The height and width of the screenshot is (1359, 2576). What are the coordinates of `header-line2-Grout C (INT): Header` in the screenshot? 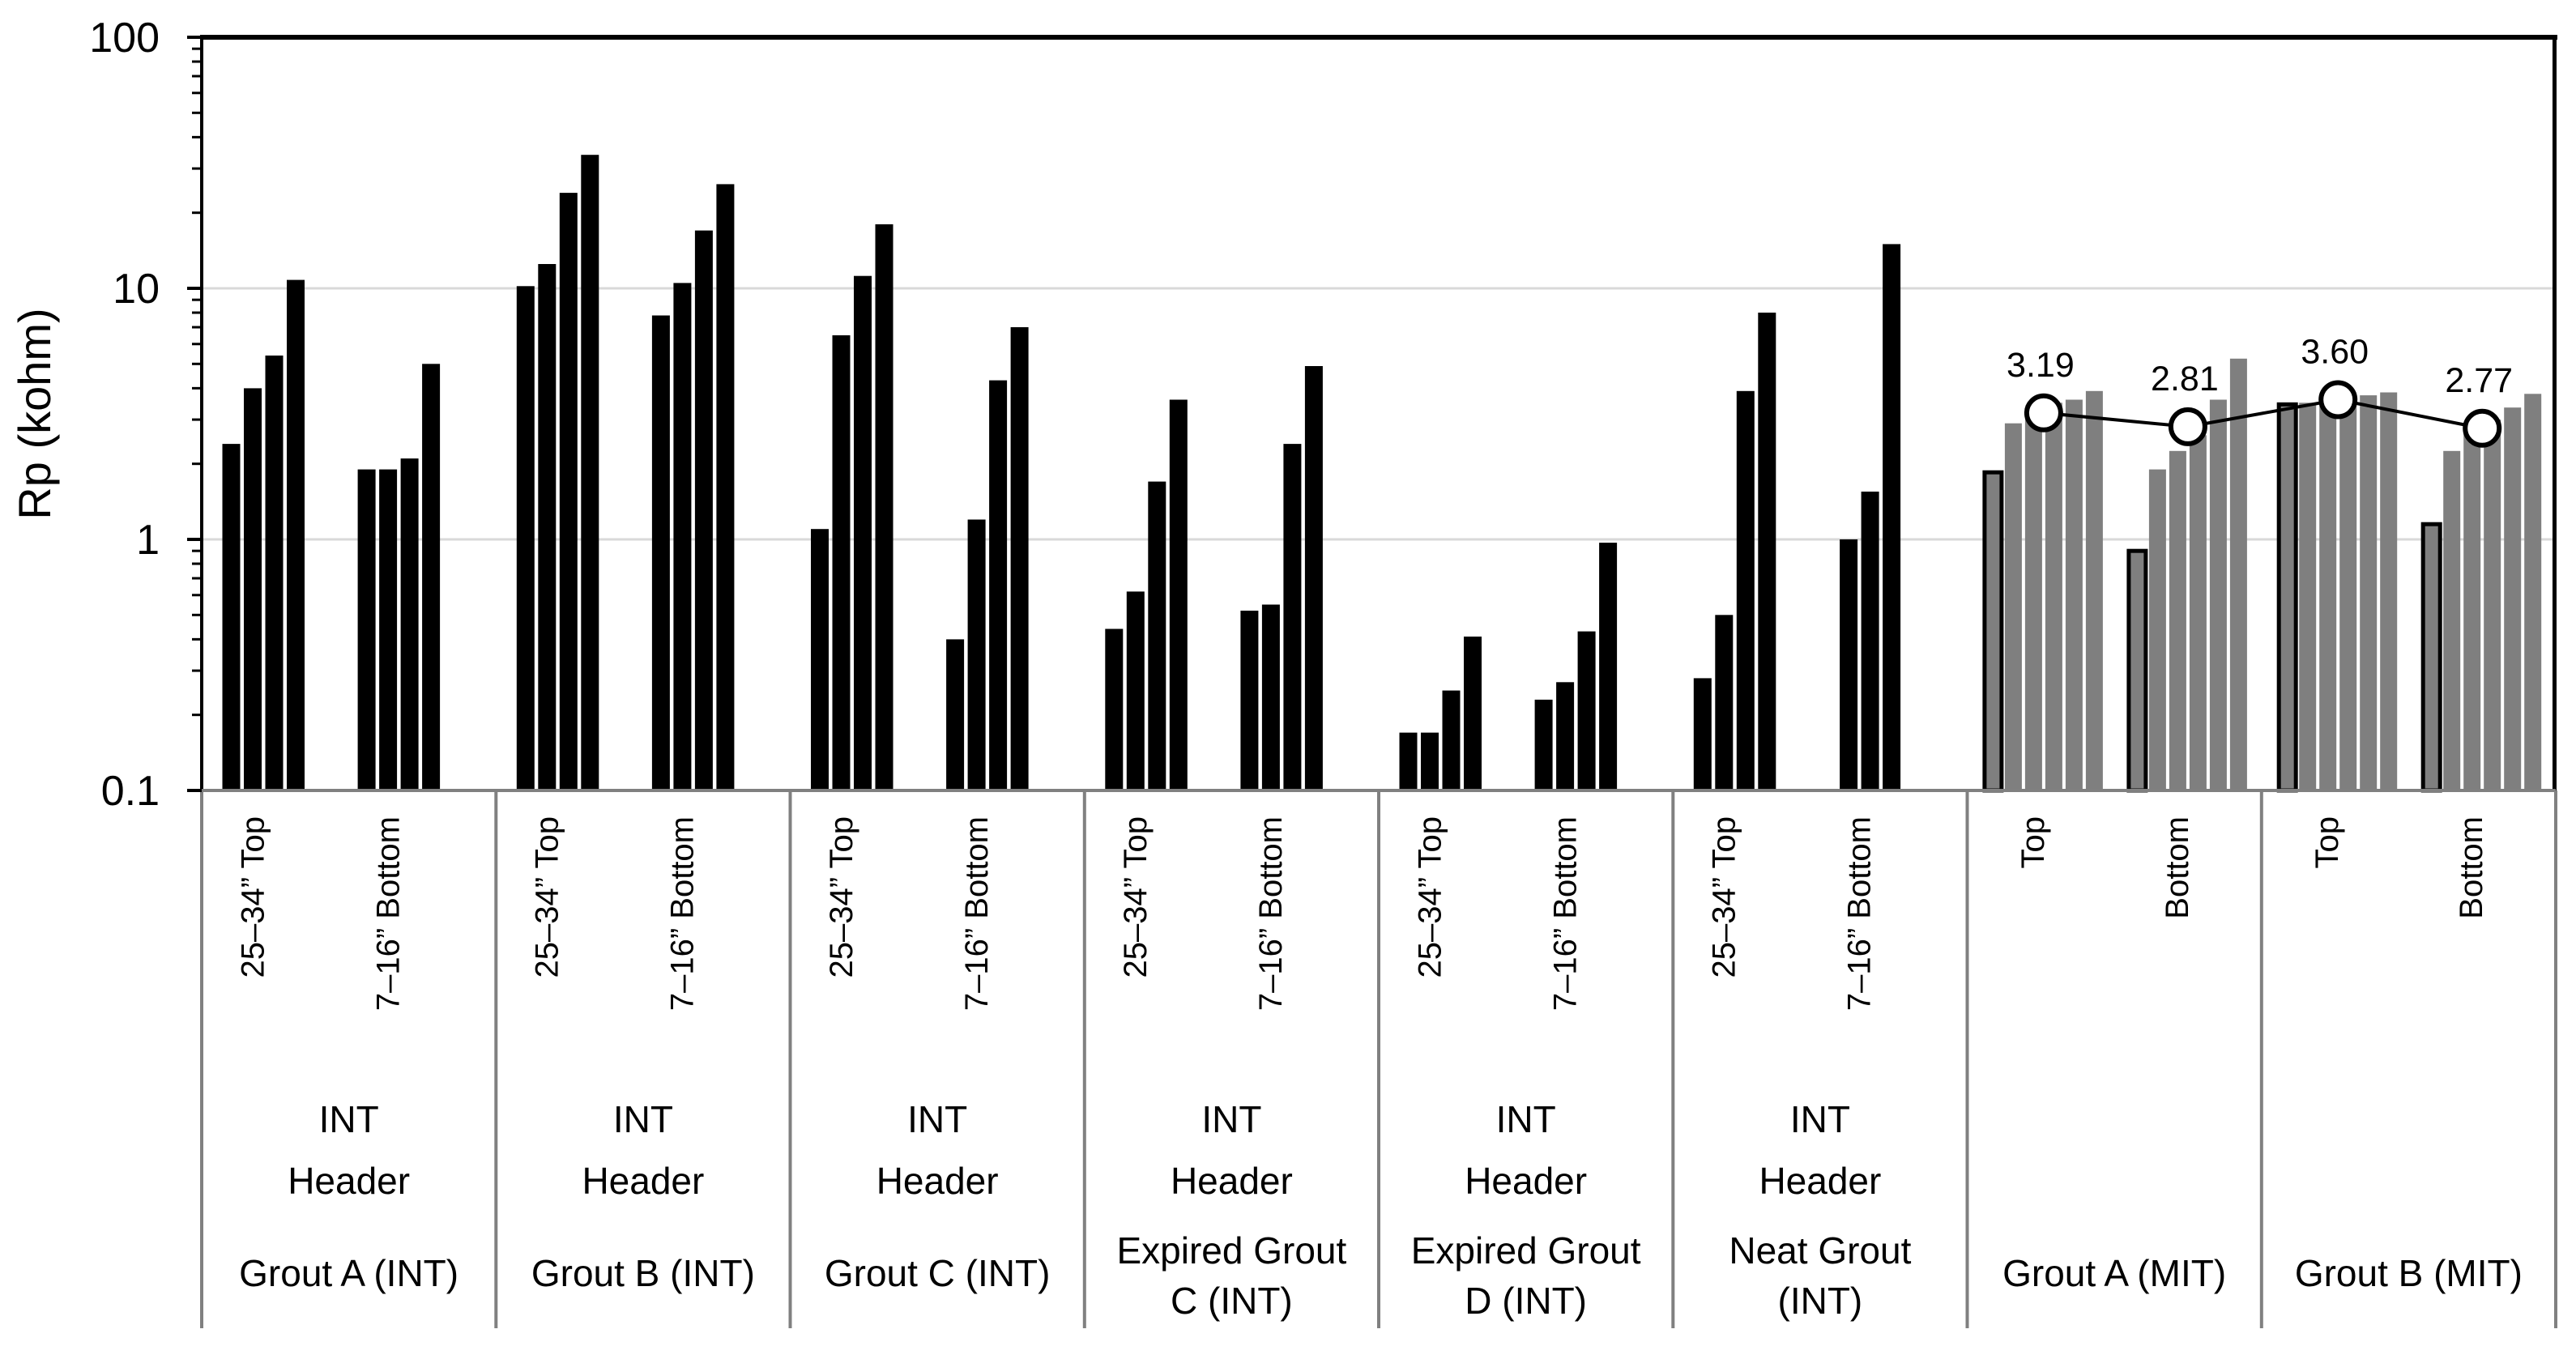 It's located at (938, 1181).